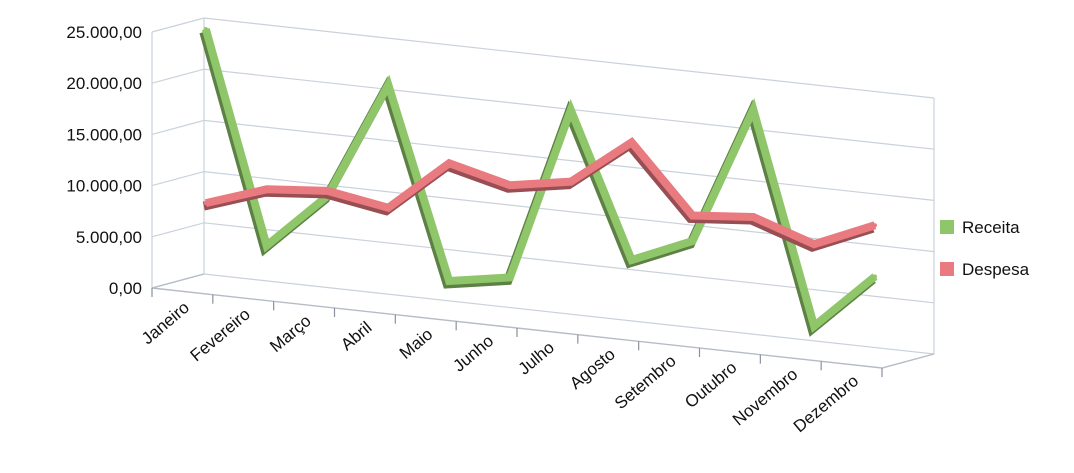 The image size is (1074, 473). What do you see at coordinates (592, 369) in the screenshot?
I see `x-tick-label: Agosto` at bounding box center [592, 369].